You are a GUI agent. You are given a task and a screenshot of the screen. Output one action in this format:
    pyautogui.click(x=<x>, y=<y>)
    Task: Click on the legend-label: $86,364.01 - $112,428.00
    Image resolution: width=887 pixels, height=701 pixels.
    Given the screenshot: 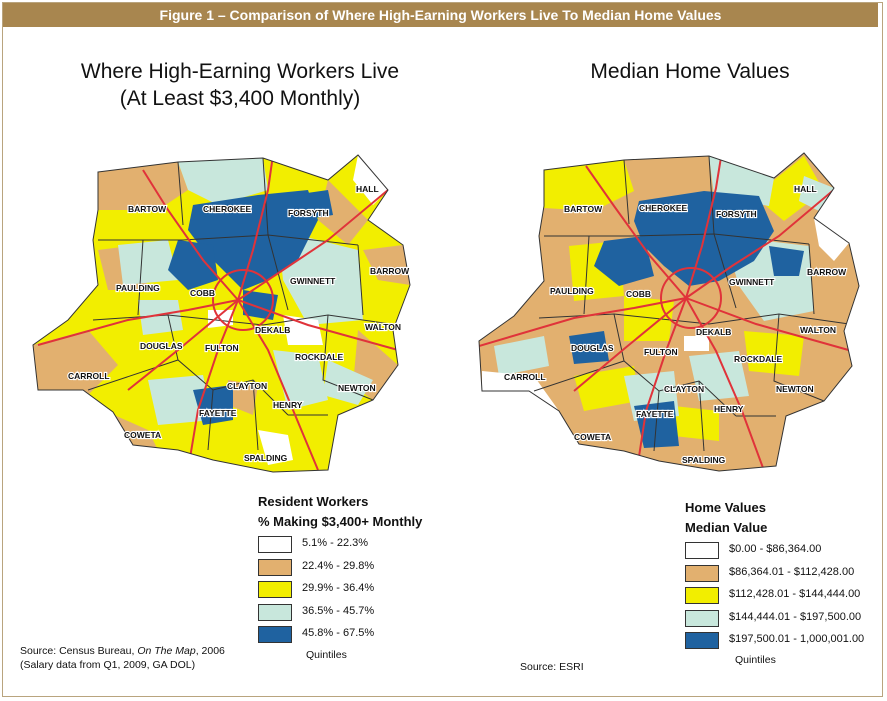 What is the action you would take?
    pyautogui.click(x=792, y=572)
    